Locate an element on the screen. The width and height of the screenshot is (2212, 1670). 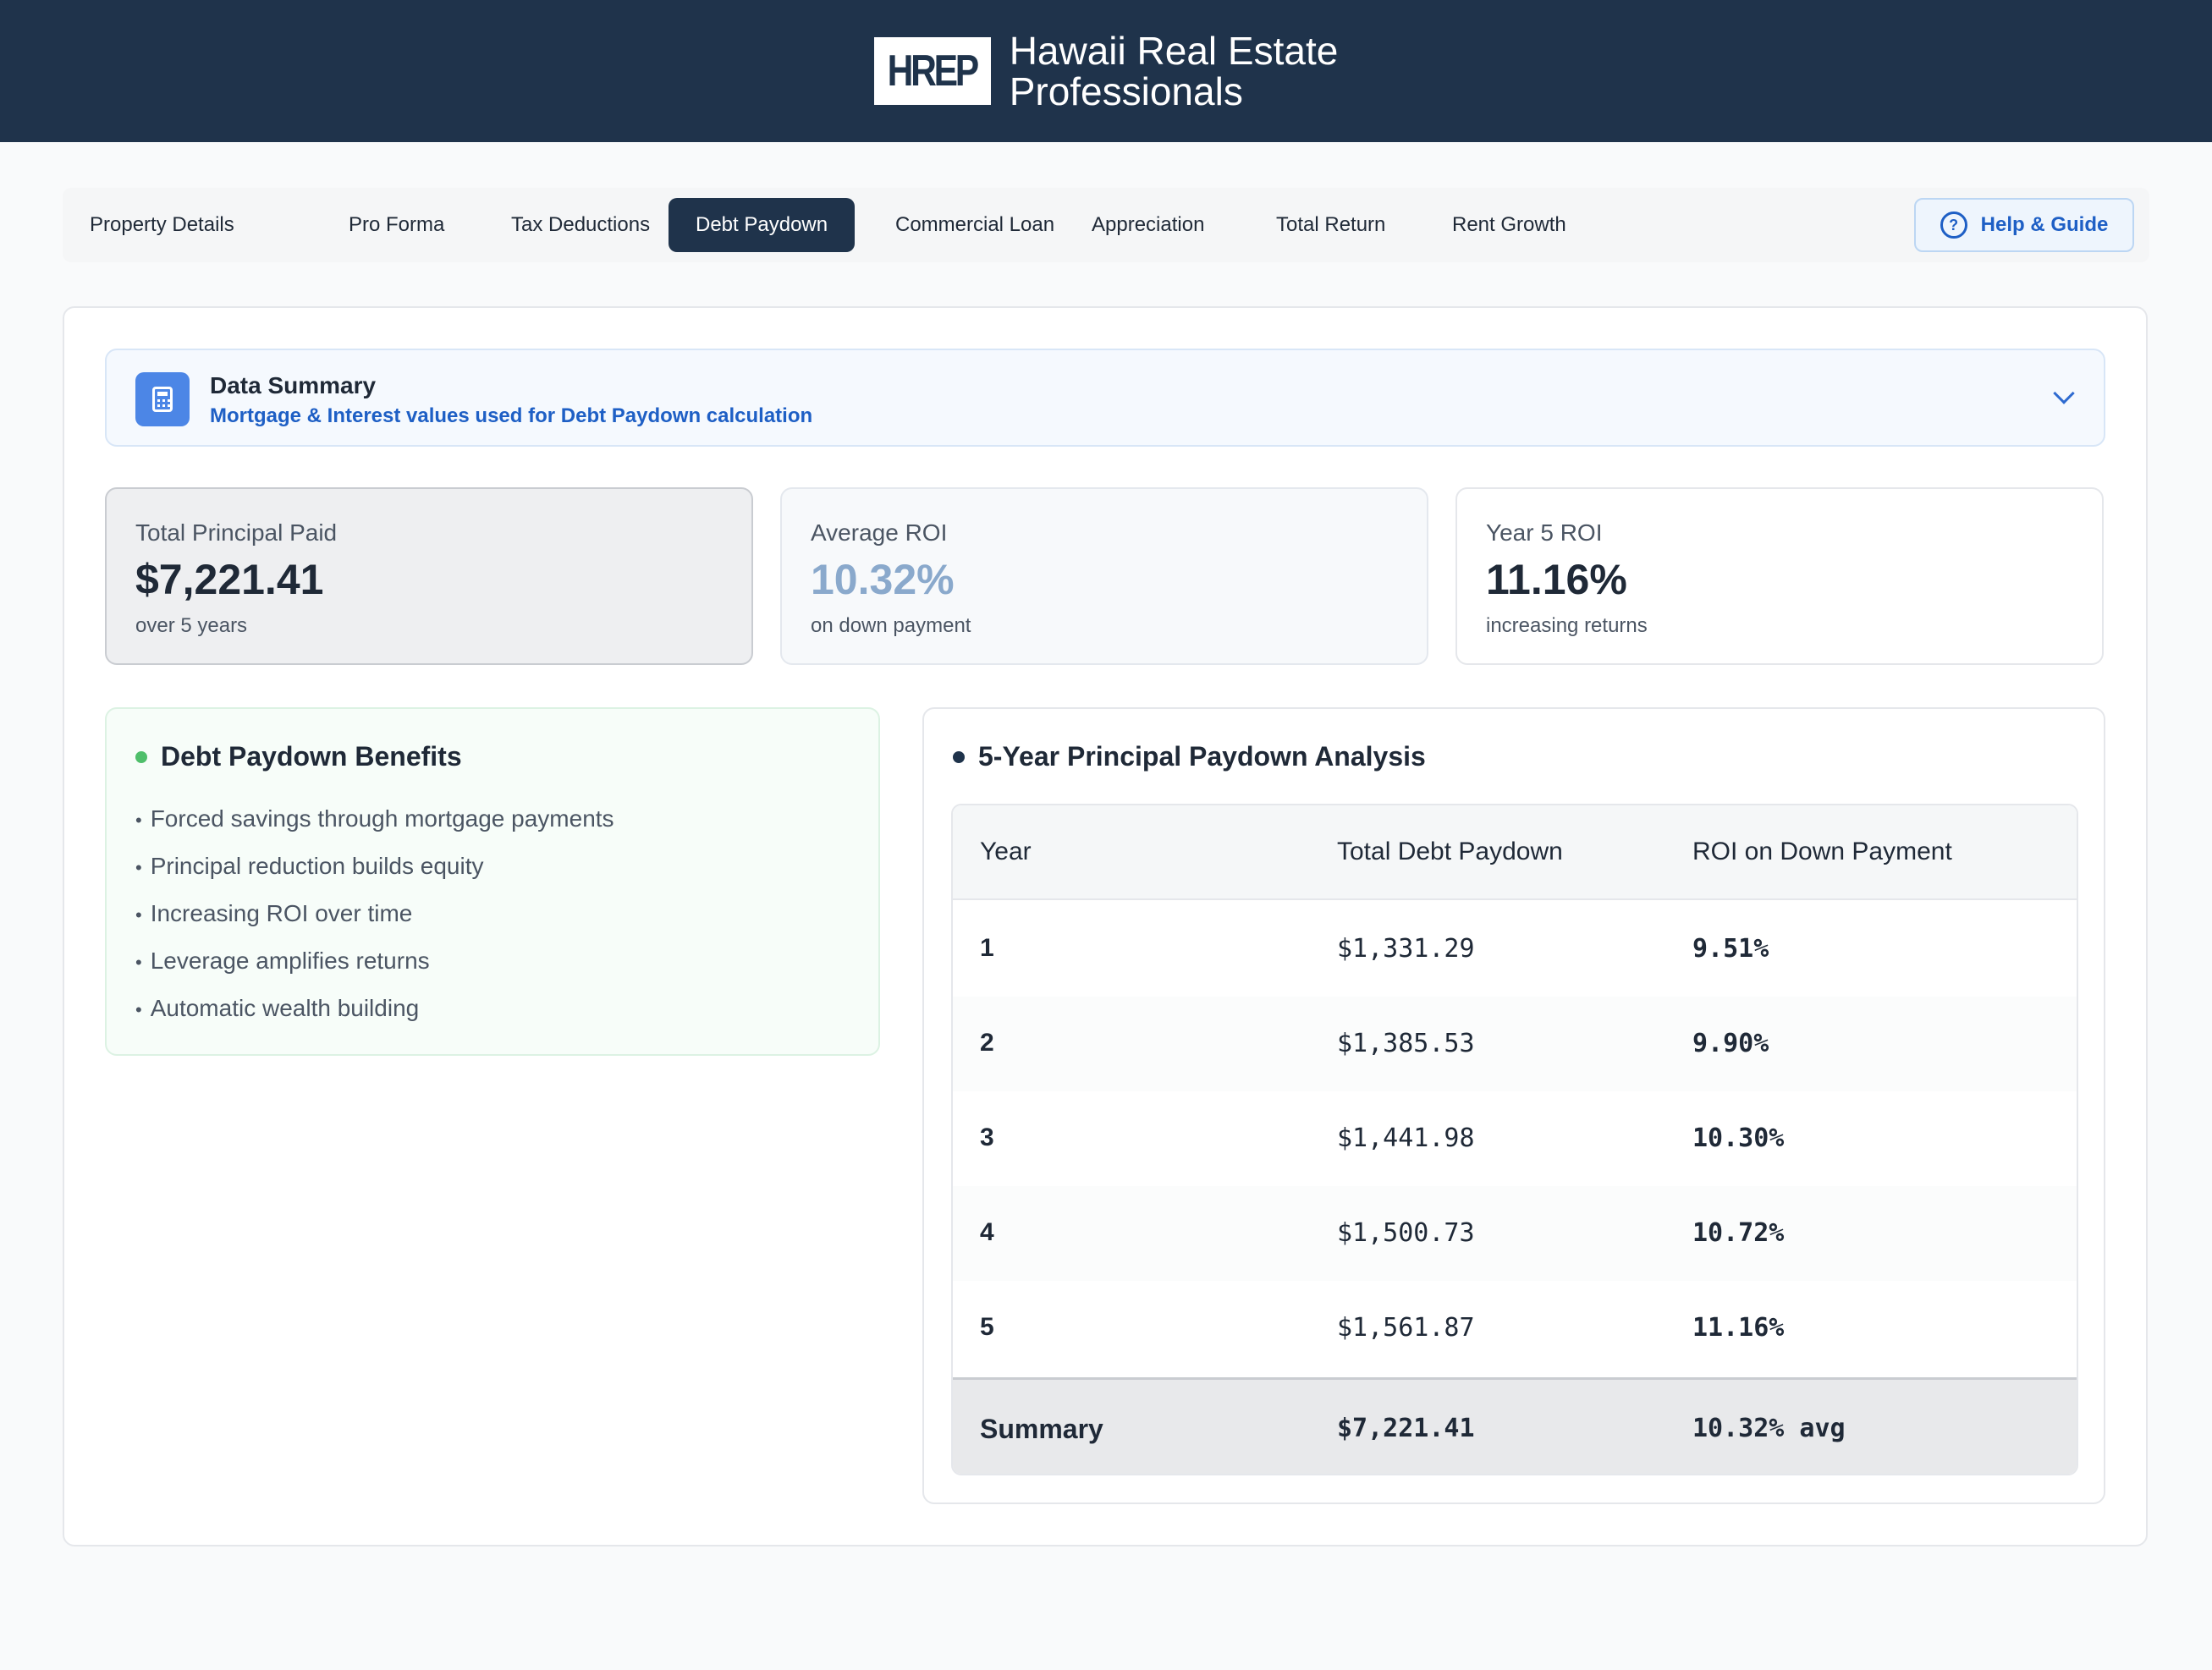
list-item: Forced savings through mortgage payments is located at coordinates (374, 829).